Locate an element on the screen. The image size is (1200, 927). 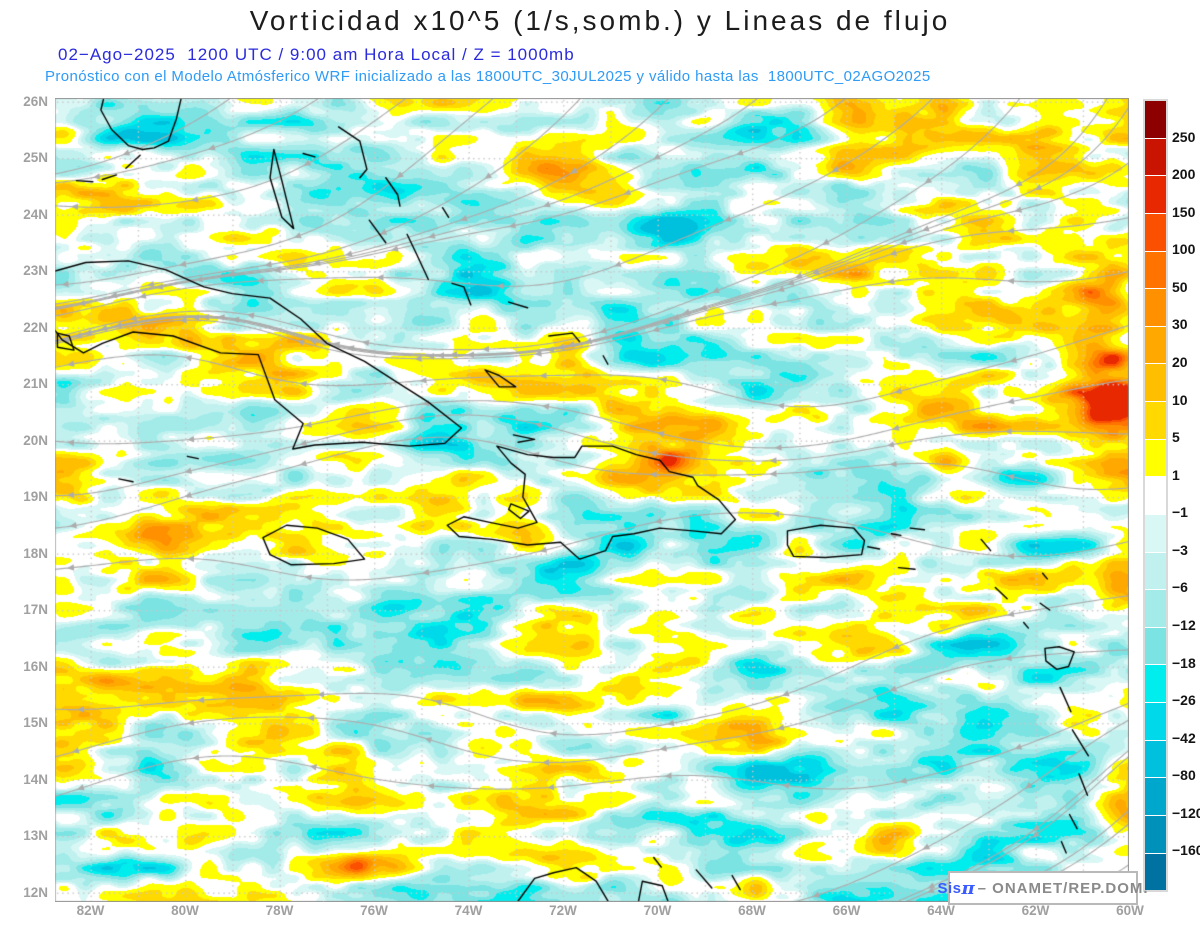
lon-tick-label: 78W is located at coordinates (279, 910).